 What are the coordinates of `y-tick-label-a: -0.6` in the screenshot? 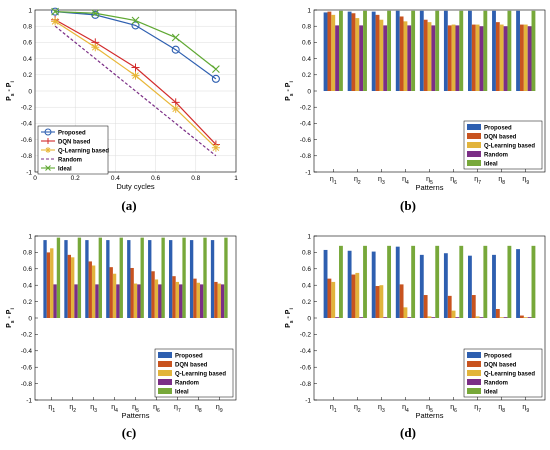 It's located at (27, 140).